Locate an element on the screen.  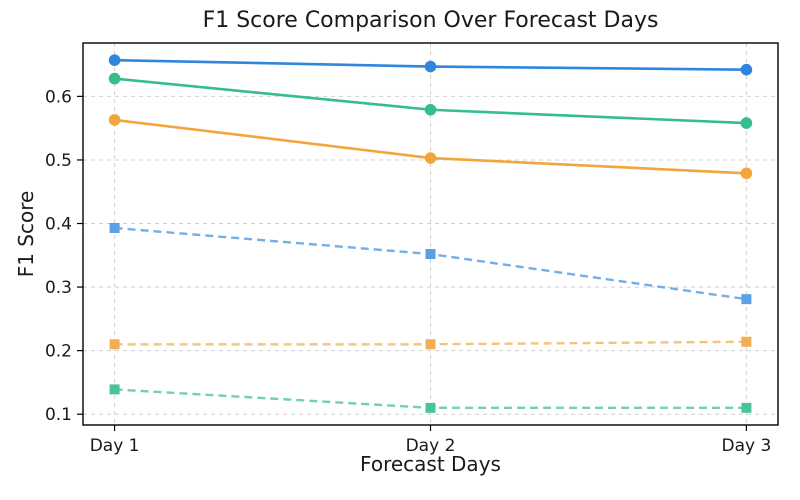
y-tick-label: 0.1 is located at coordinates (58, 415).